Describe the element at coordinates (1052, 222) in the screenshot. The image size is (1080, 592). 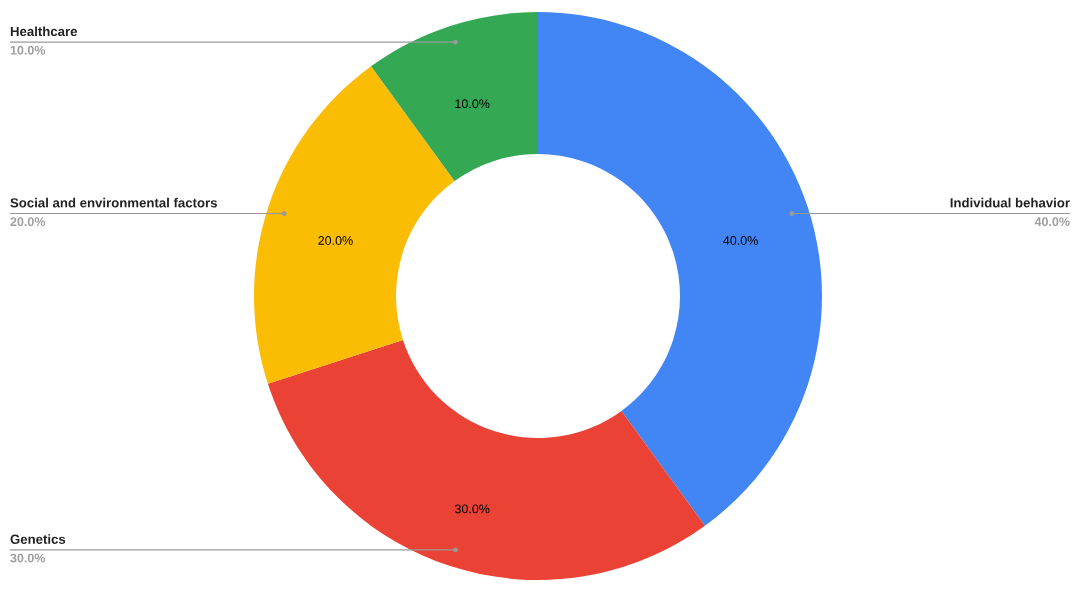
I see `text: 40.0%` at that location.